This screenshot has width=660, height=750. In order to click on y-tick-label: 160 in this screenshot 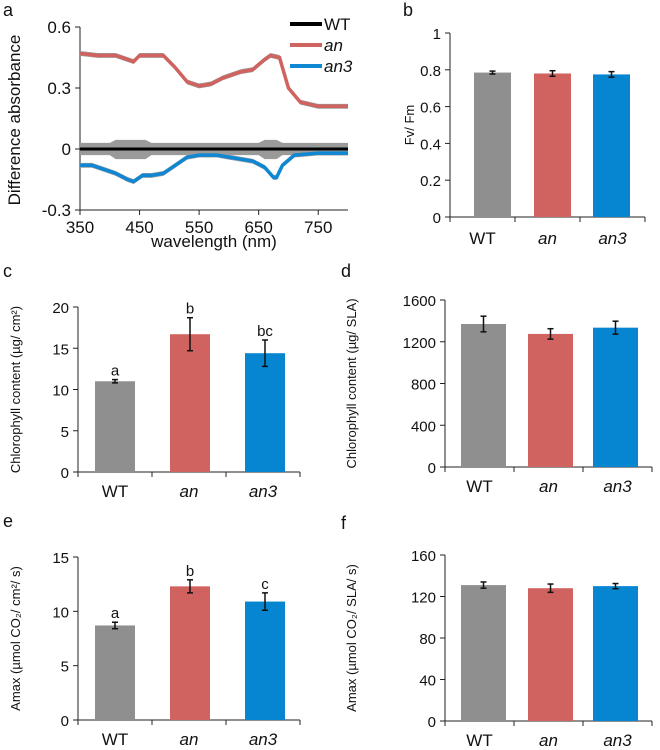, I will do `click(423, 556)`.